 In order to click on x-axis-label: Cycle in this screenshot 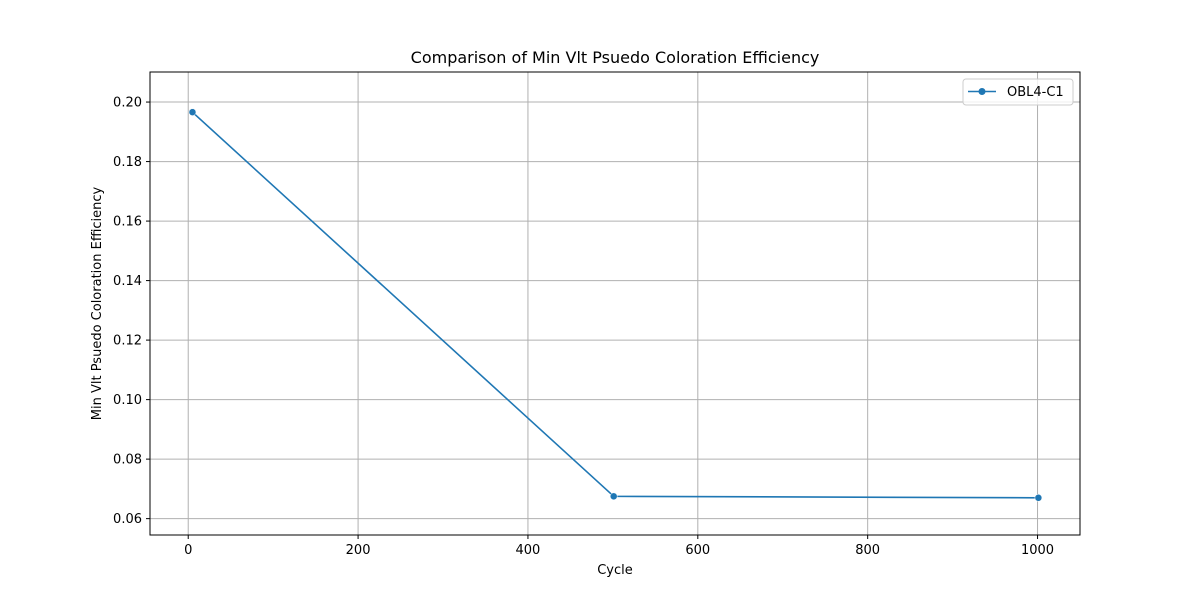, I will do `click(615, 570)`.